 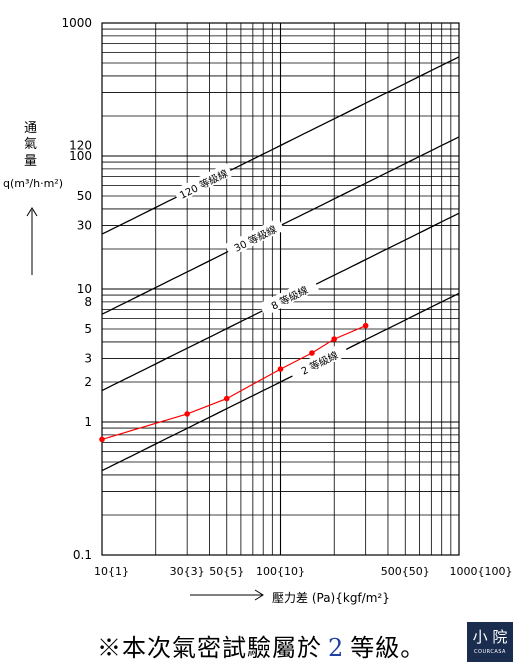 I want to click on y-tick-label: 2, so click(x=88, y=382).